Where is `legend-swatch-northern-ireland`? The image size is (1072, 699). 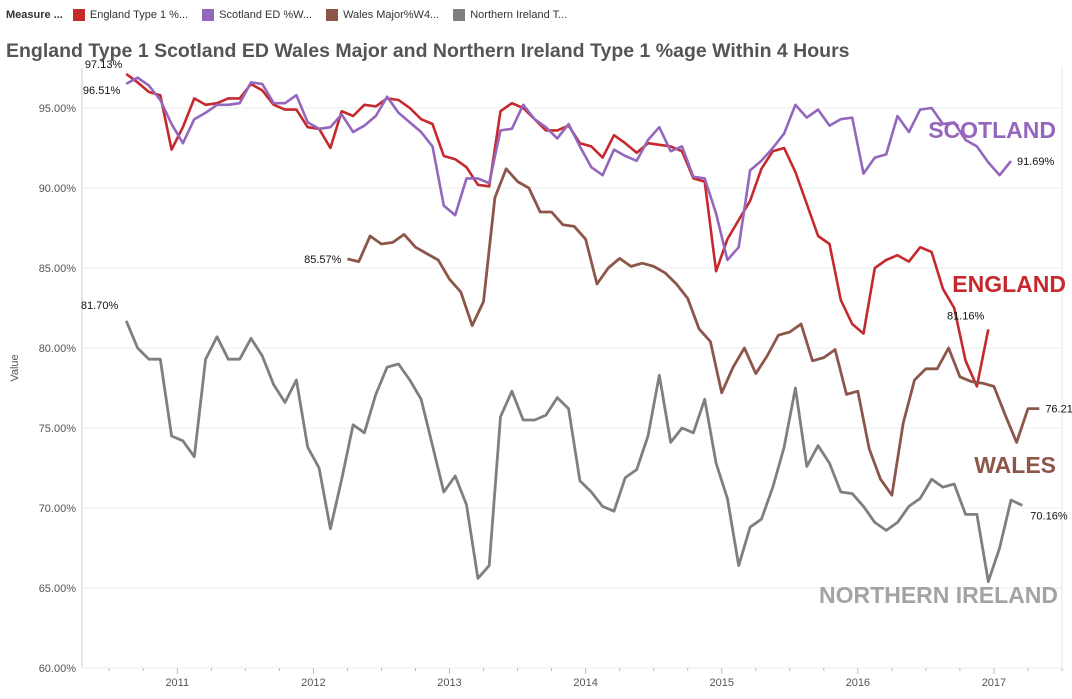
legend-swatch-northern-ireland is located at coordinates (459, 15).